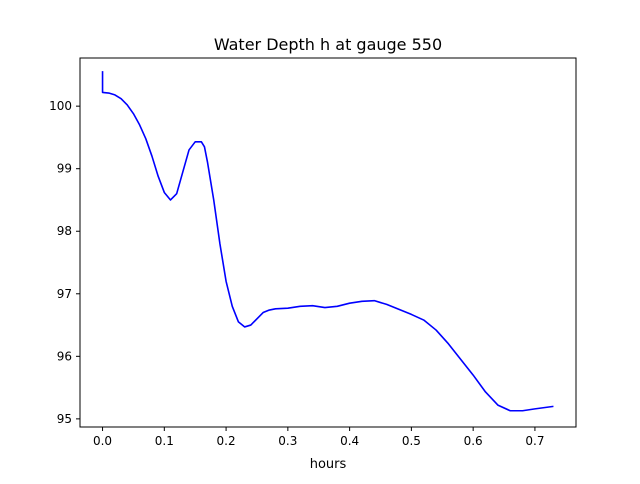 This screenshot has height=484, width=640. I want to click on y-tick-label: 95, so click(64, 419).